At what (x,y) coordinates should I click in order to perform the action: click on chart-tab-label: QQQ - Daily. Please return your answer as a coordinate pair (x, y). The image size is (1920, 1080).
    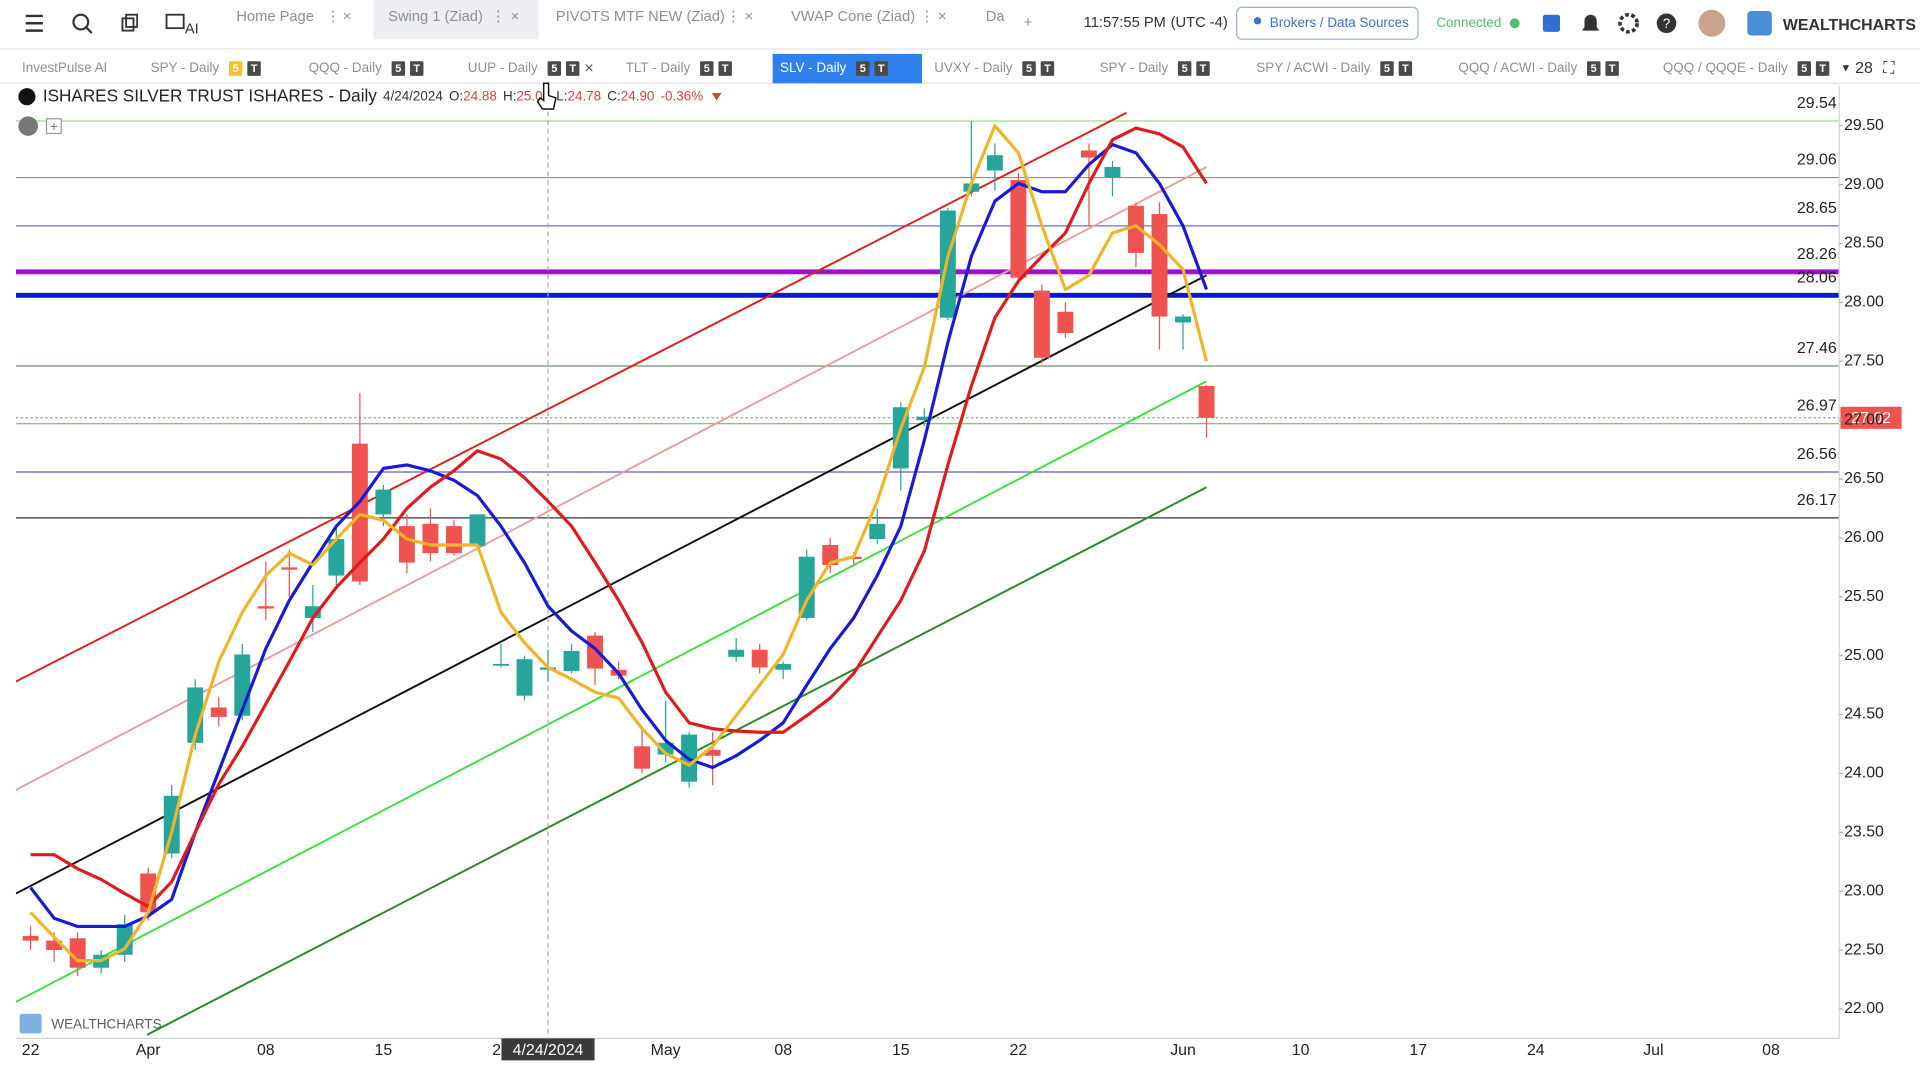
    Looking at the image, I should click on (346, 67).